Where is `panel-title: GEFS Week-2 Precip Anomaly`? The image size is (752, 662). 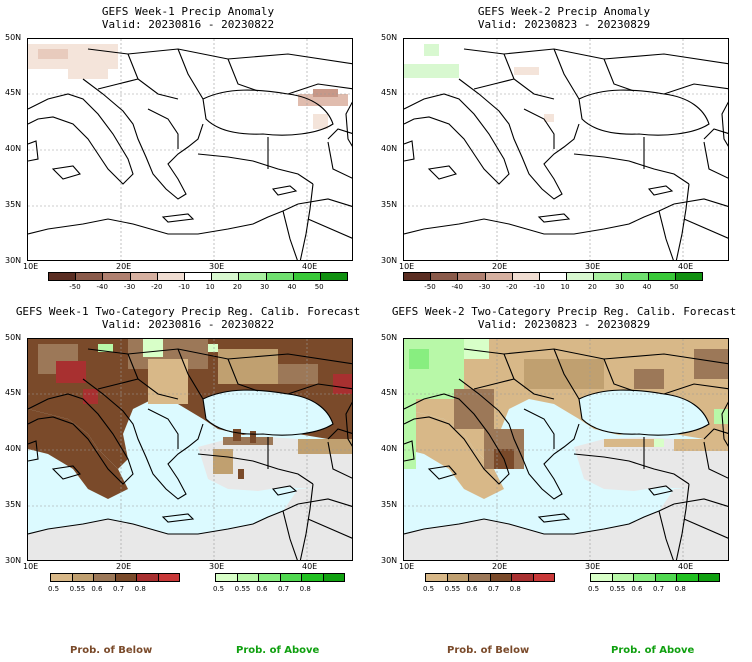 panel-title: GEFS Week-2 Precip Anomaly is located at coordinates (564, 11).